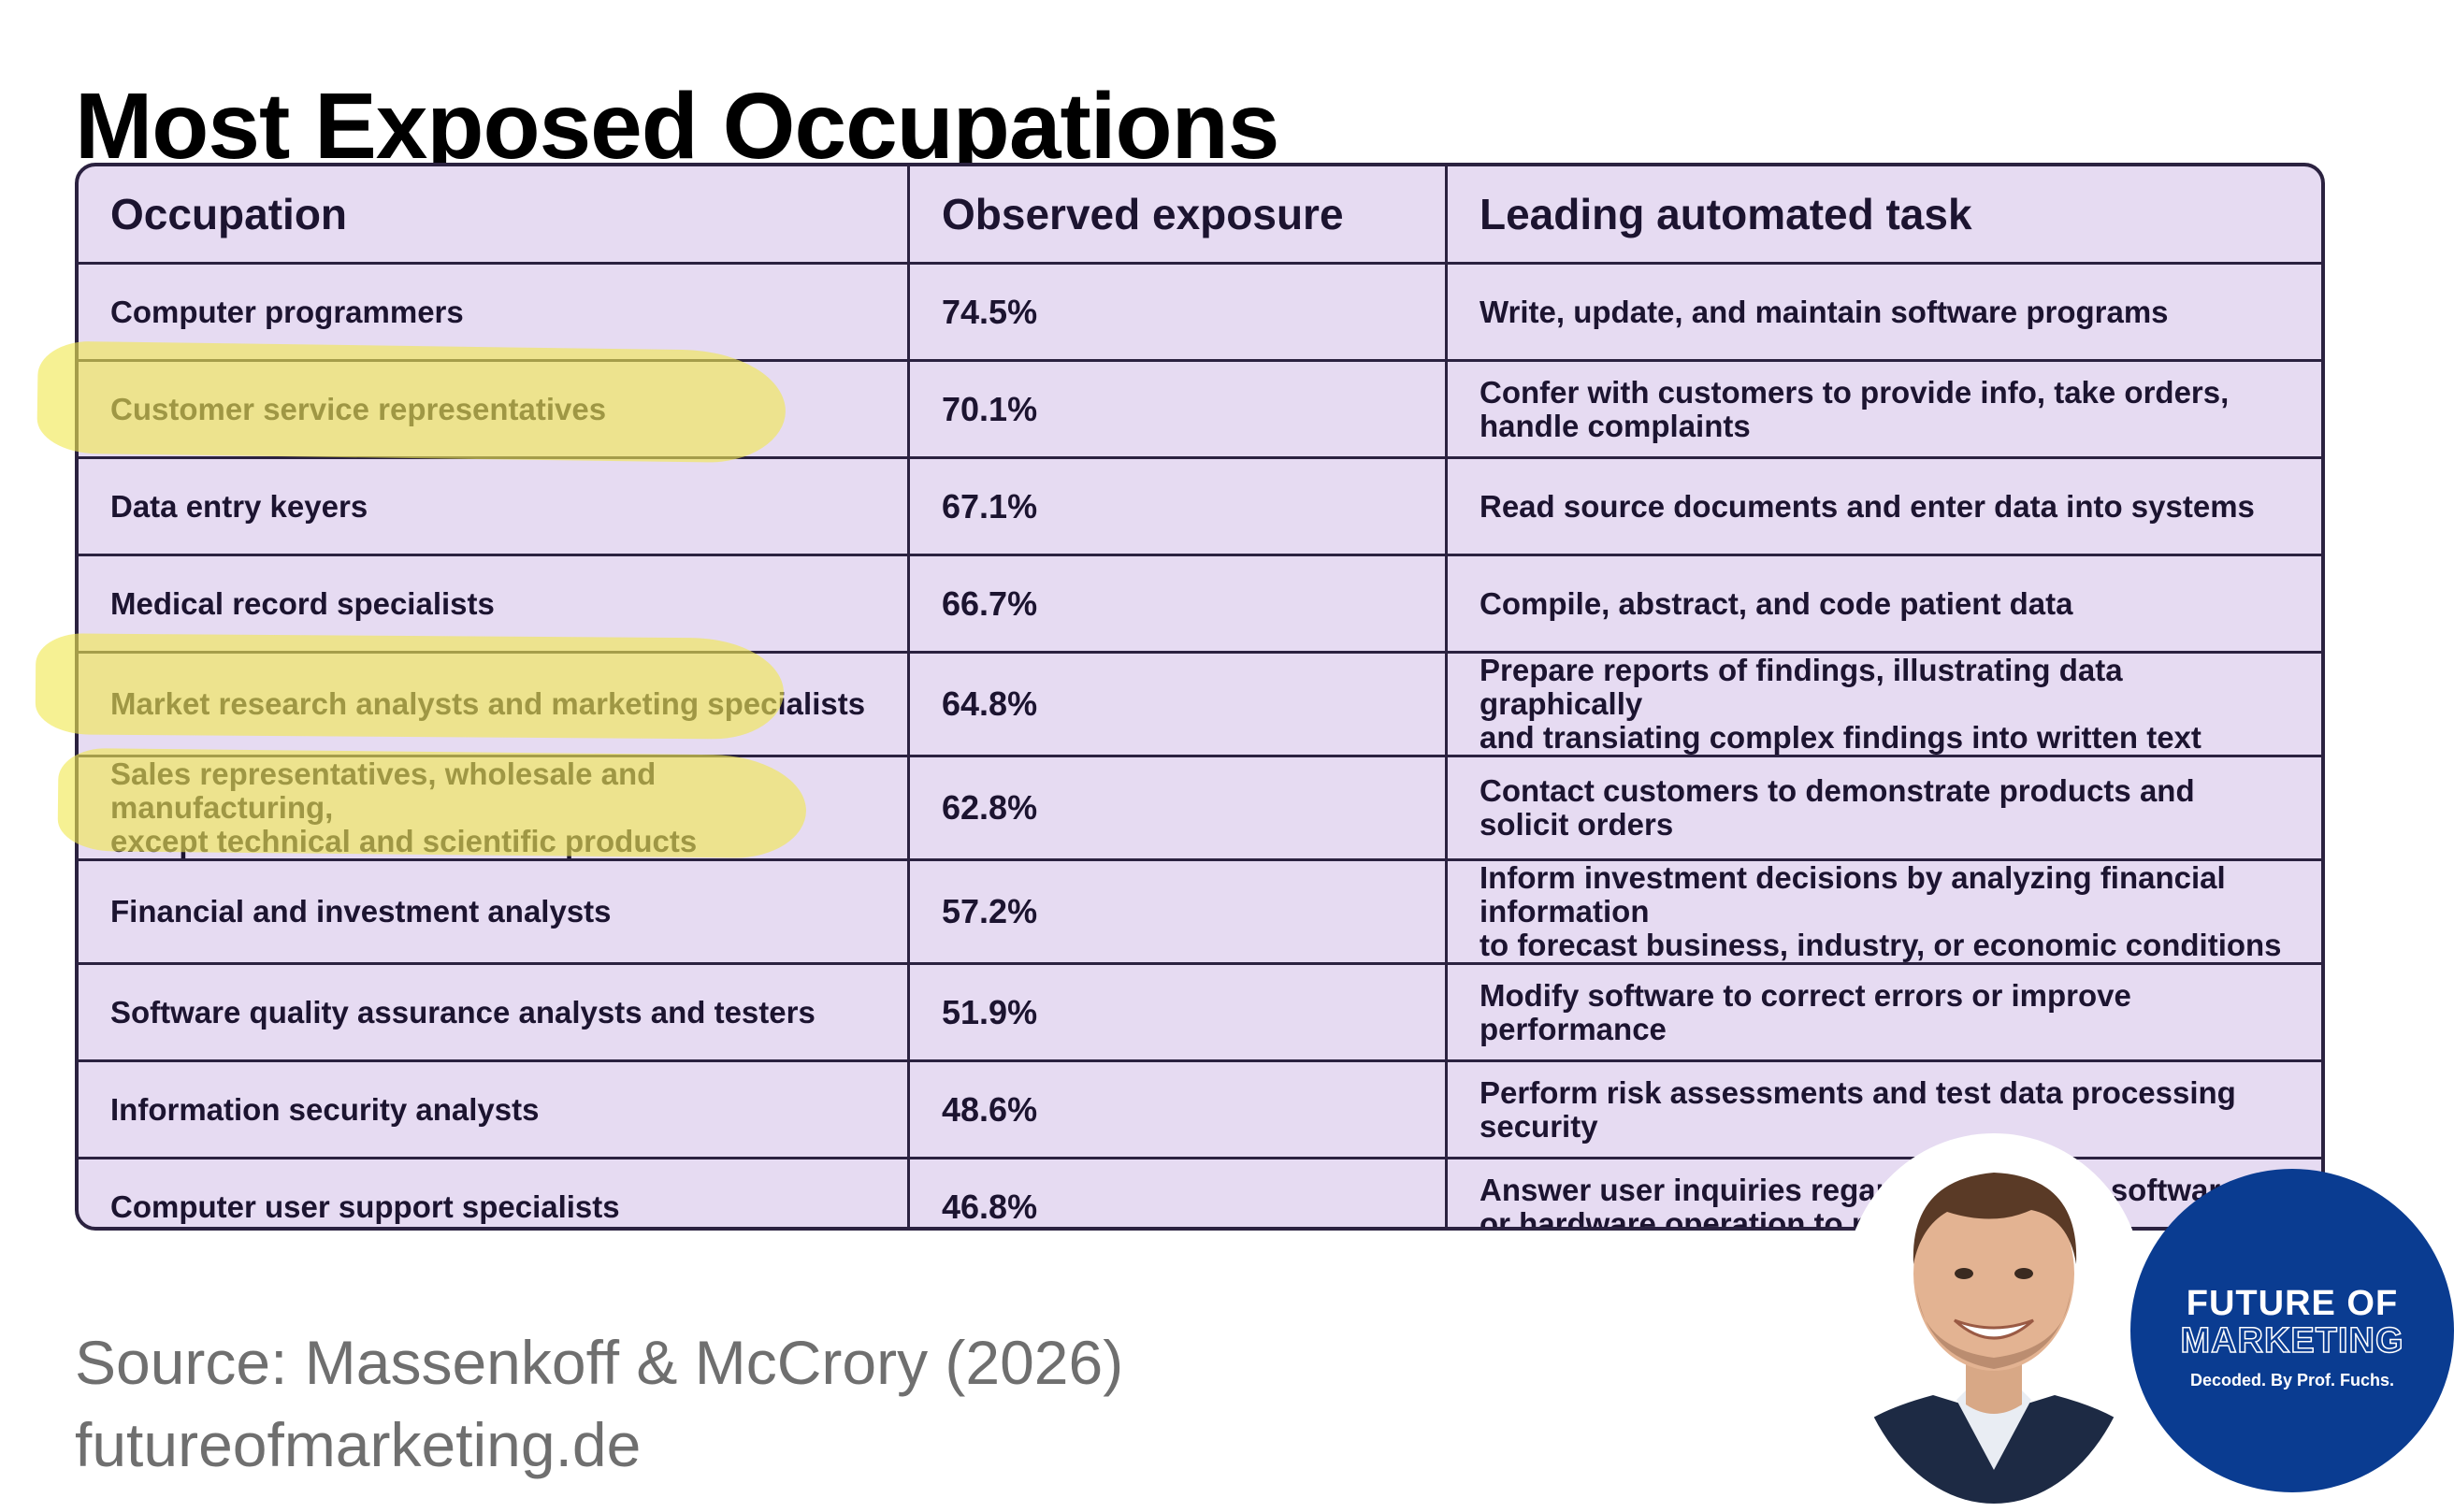  Describe the element at coordinates (1178, 1192) in the screenshot. I see `exposure-cell: 46.8%` at that location.